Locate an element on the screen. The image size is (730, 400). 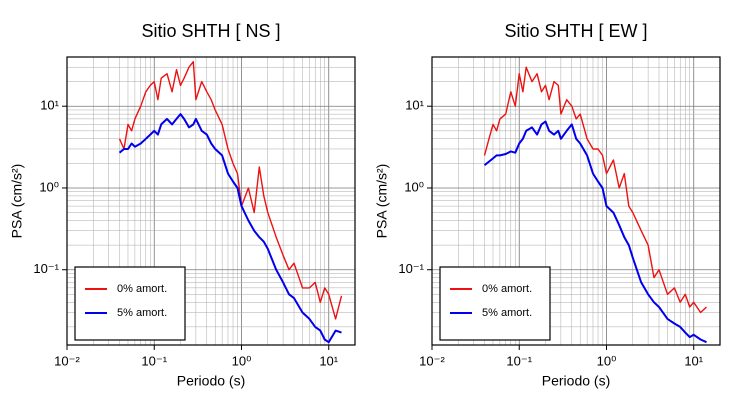
chart-title: Sitio SHTH [ NS ] is located at coordinates (210, 31).